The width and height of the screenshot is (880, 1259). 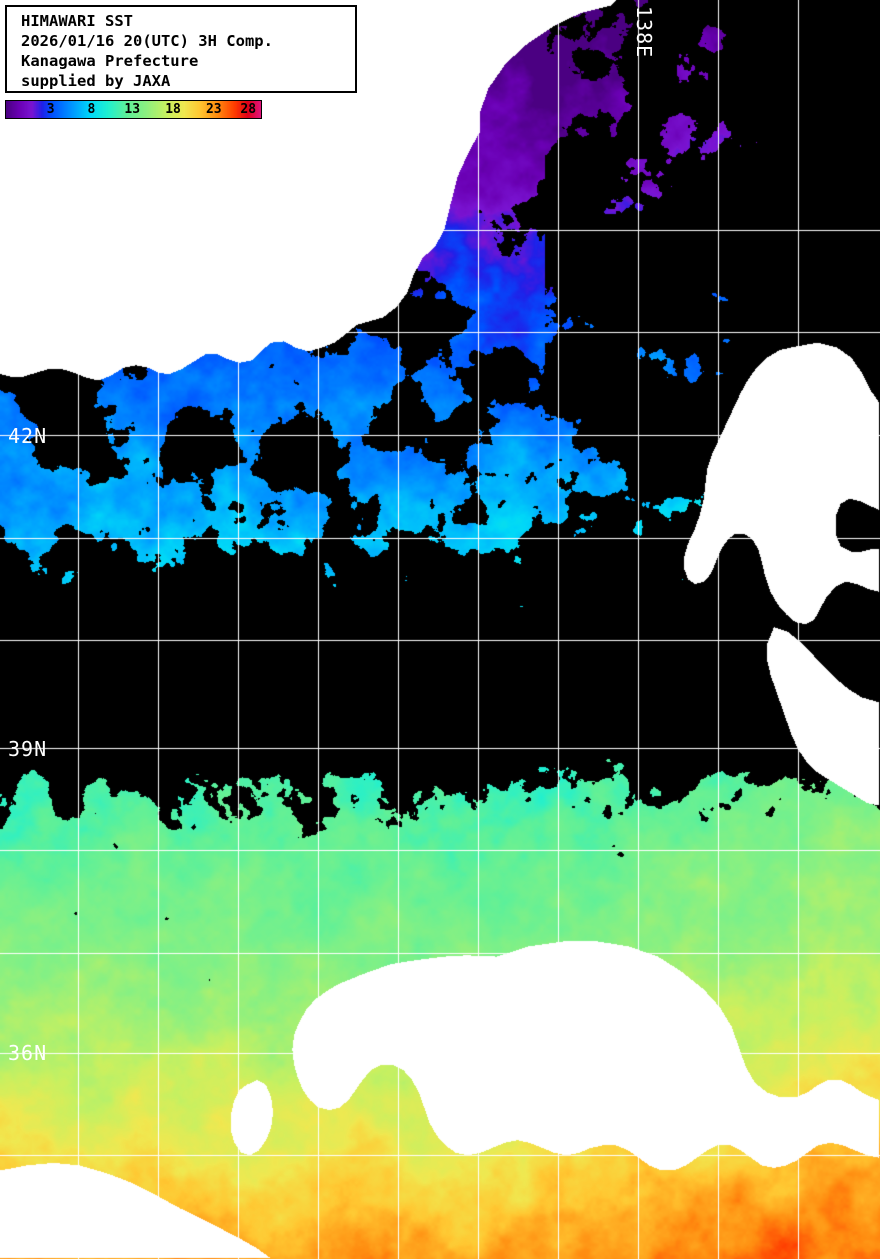 What do you see at coordinates (644, 32) in the screenshot?
I see `lon-label-138e: 138E` at bounding box center [644, 32].